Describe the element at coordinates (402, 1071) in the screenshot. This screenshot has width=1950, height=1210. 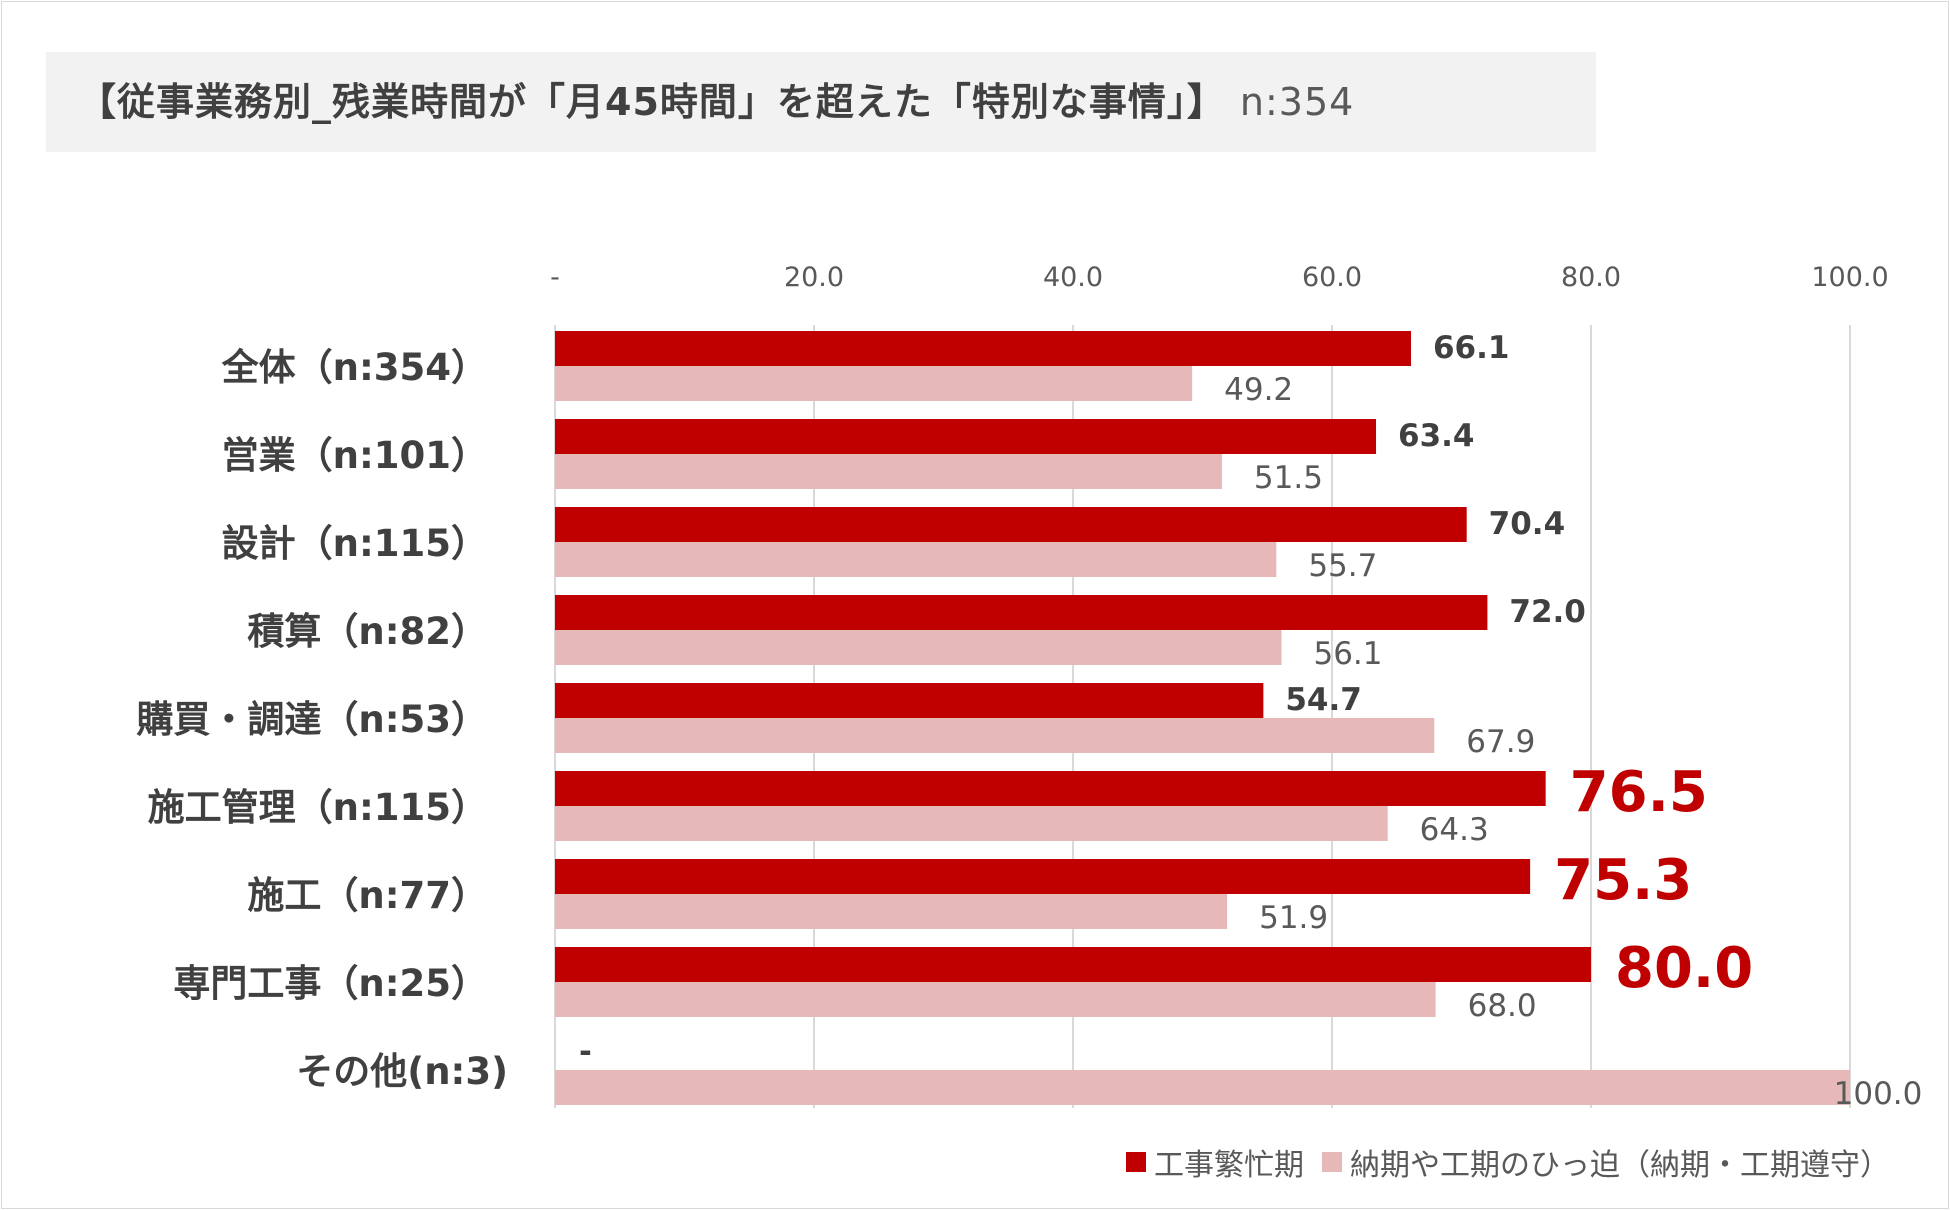
I see `category-label: その他(n:3)` at that location.